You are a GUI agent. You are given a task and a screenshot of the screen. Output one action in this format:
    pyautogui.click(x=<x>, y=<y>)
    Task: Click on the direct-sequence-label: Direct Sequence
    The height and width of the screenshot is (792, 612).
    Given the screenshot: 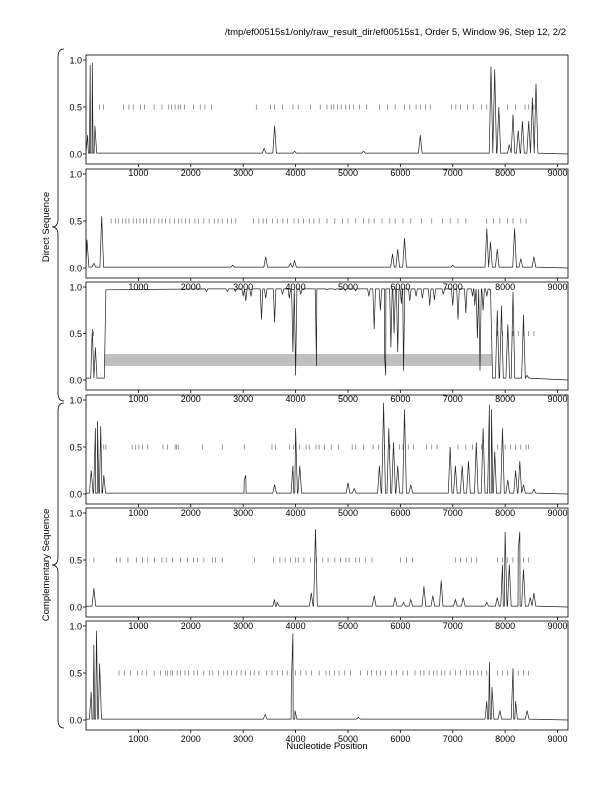 What is the action you would take?
    pyautogui.click(x=46, y=227)
    